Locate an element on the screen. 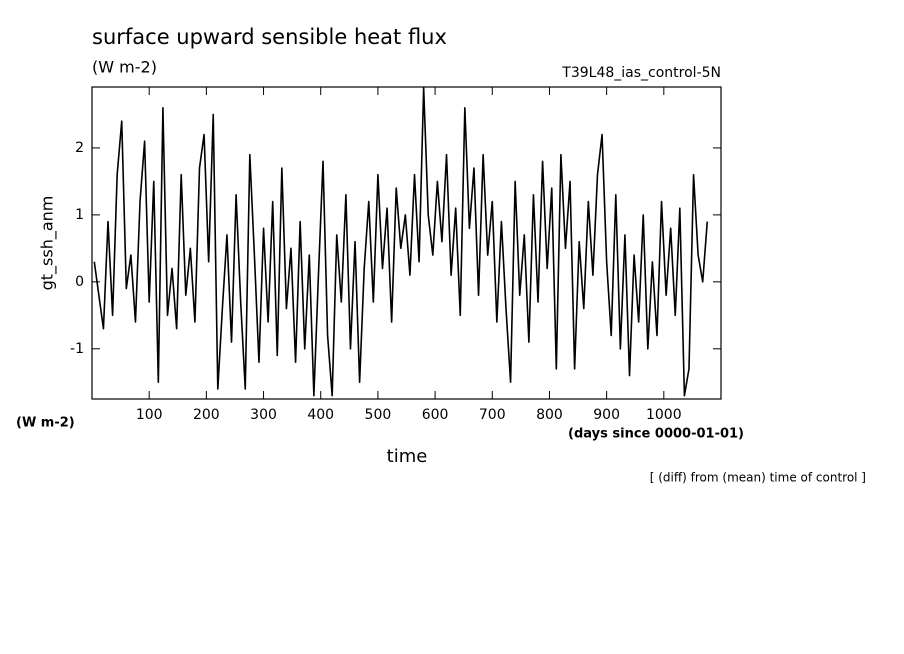 This screenshot has height=654, width=904. annotation: T39L48_ias_control-5N is located at coordinates (641, 73).